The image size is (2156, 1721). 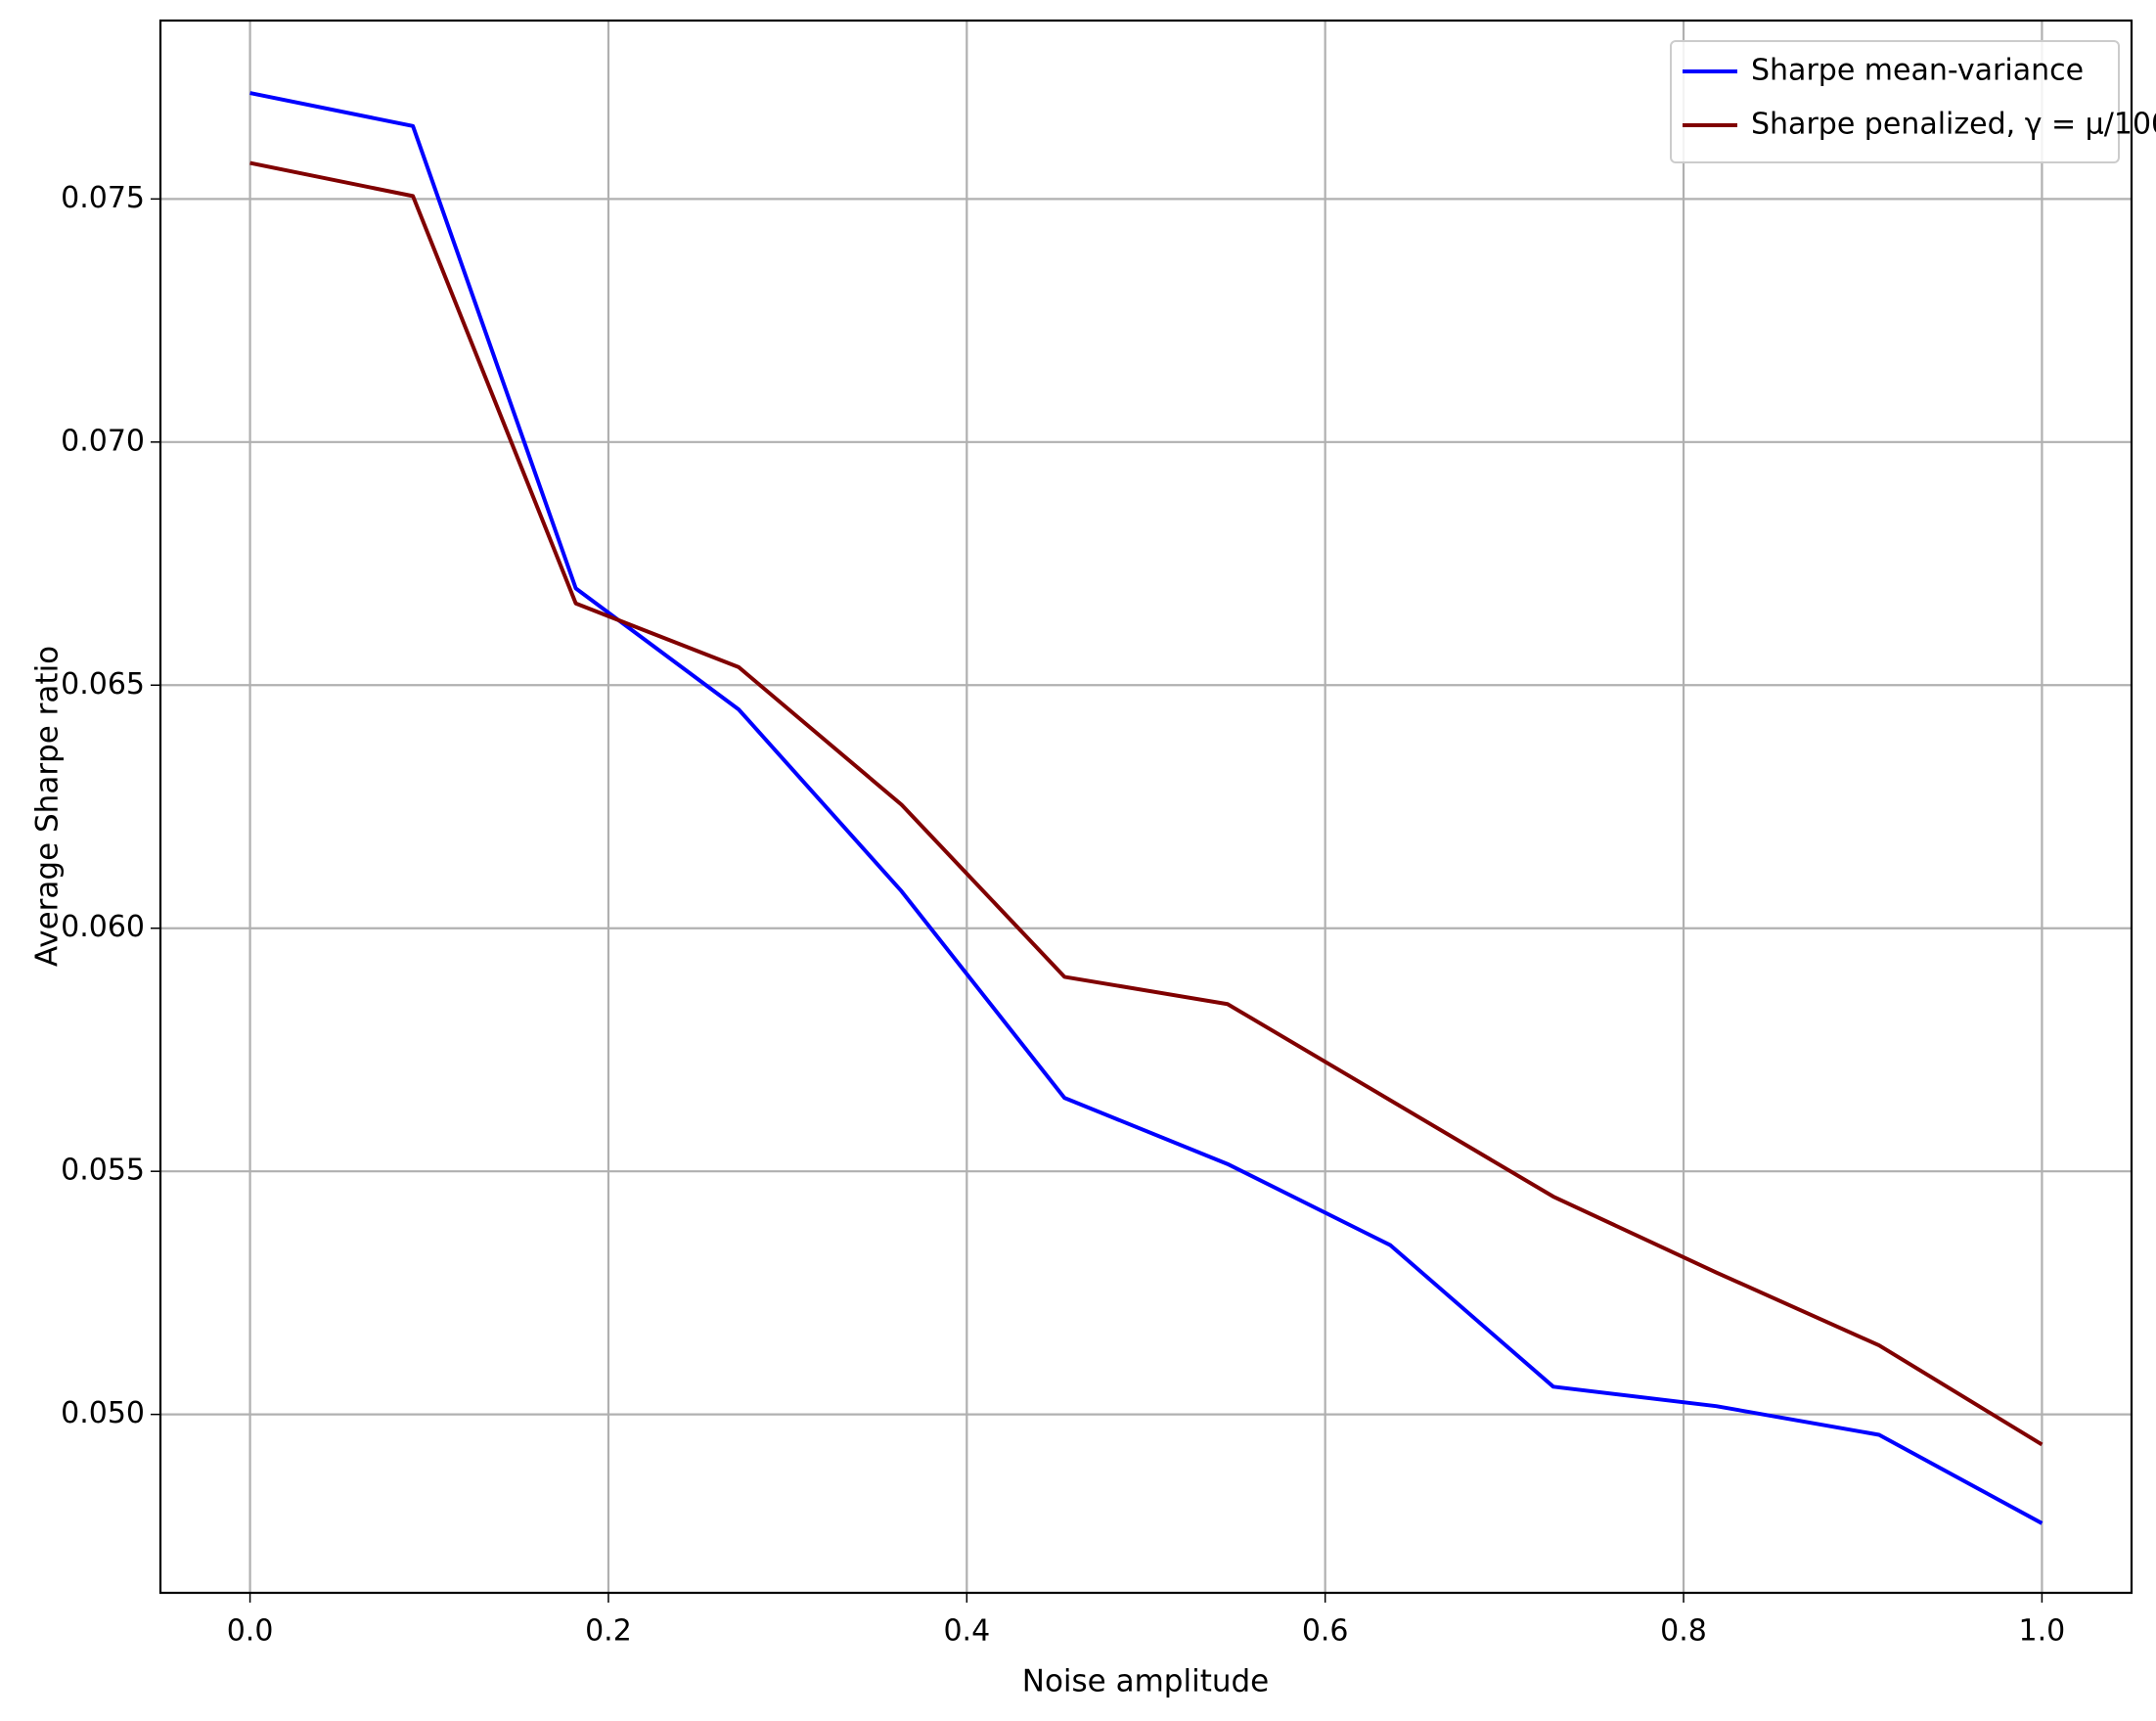 What do you see at coordinates (103, 1413) in the screenshot?
I see `y-tick-label: 0.050` at bounding box center [103, 1413].